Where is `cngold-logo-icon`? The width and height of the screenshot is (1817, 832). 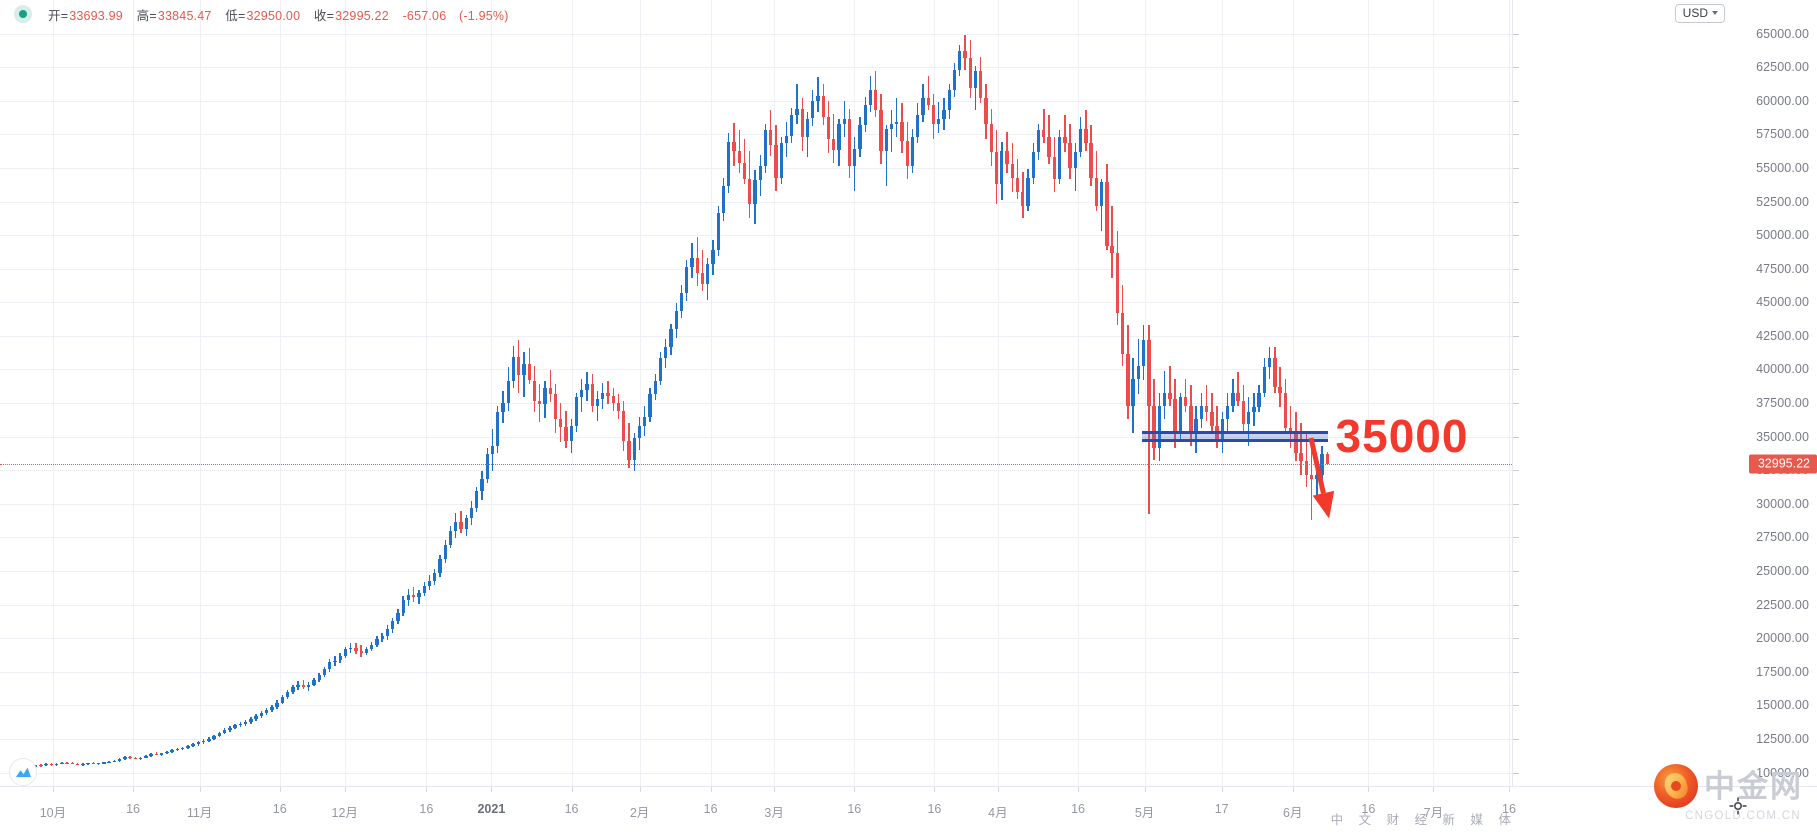
cngold-logo-icon is located at coordinates (1676, 786).